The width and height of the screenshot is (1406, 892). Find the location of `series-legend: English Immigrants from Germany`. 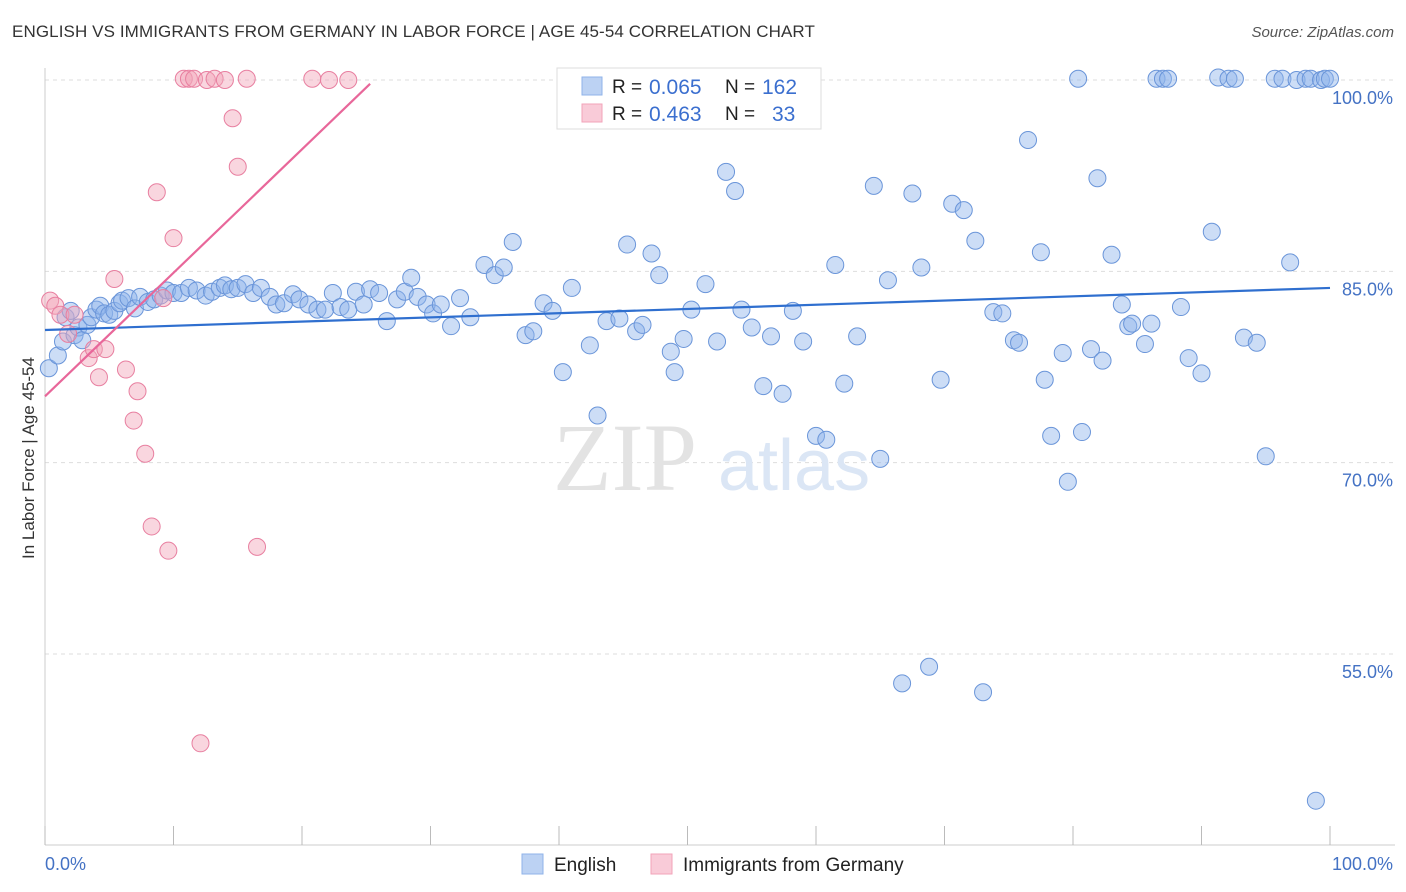

series-legend: English Immigrants from Germany is located at coordinates (712, 864).